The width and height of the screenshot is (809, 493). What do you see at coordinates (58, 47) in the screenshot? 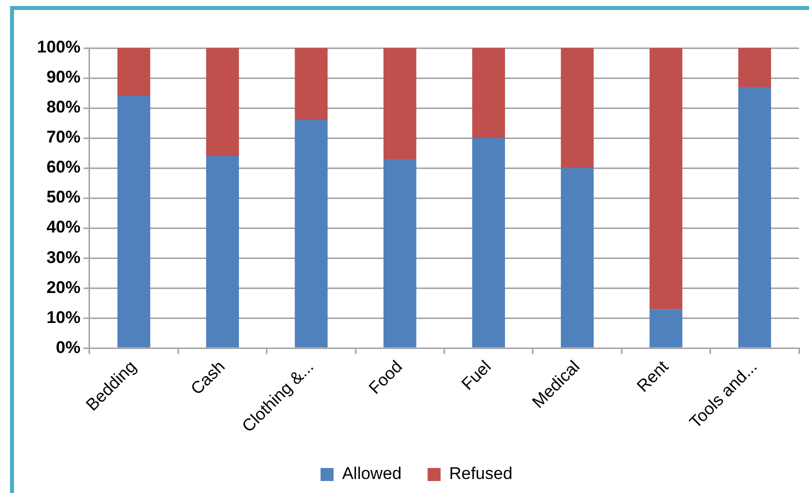
I see `y-tick-label: 100%` at bounding box center [58, 47].